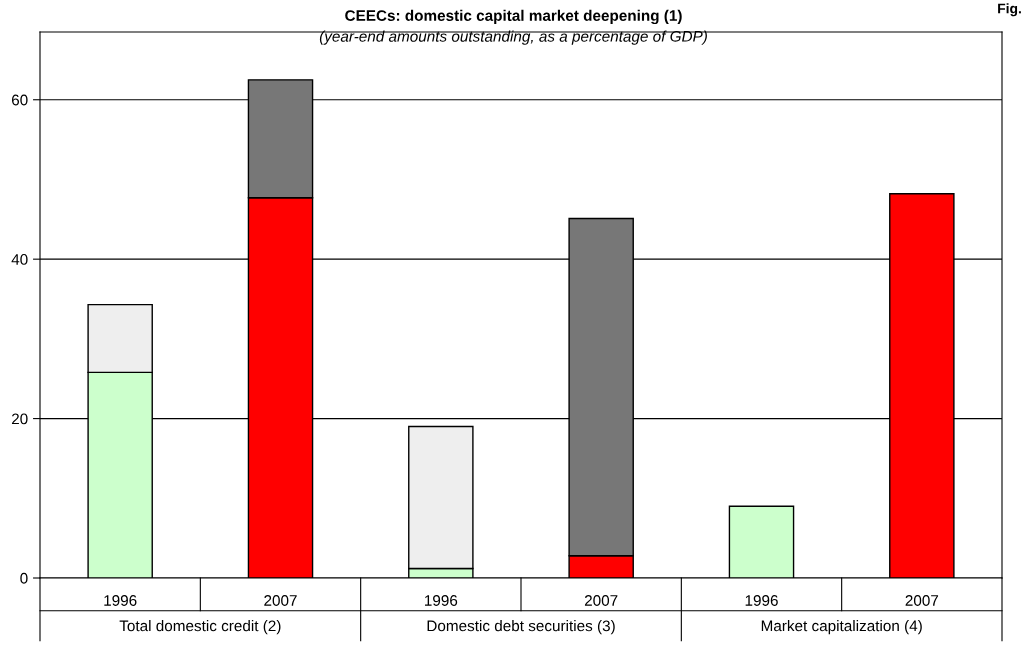  Describe the element at coordinates (200, 627) in the screenshot. I see `text: Total domestic credit (2)` at that location.